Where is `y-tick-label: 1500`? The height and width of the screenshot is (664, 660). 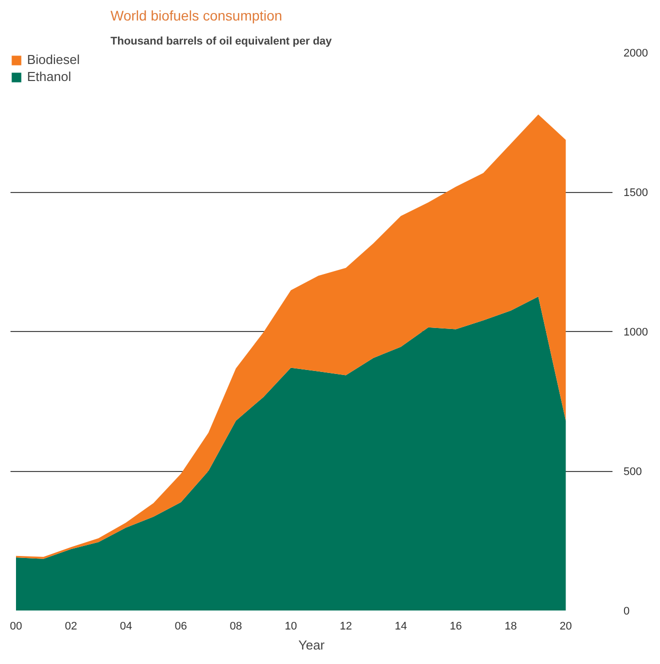 y-tick-label: 1500 is located at coordinates (636, 193).